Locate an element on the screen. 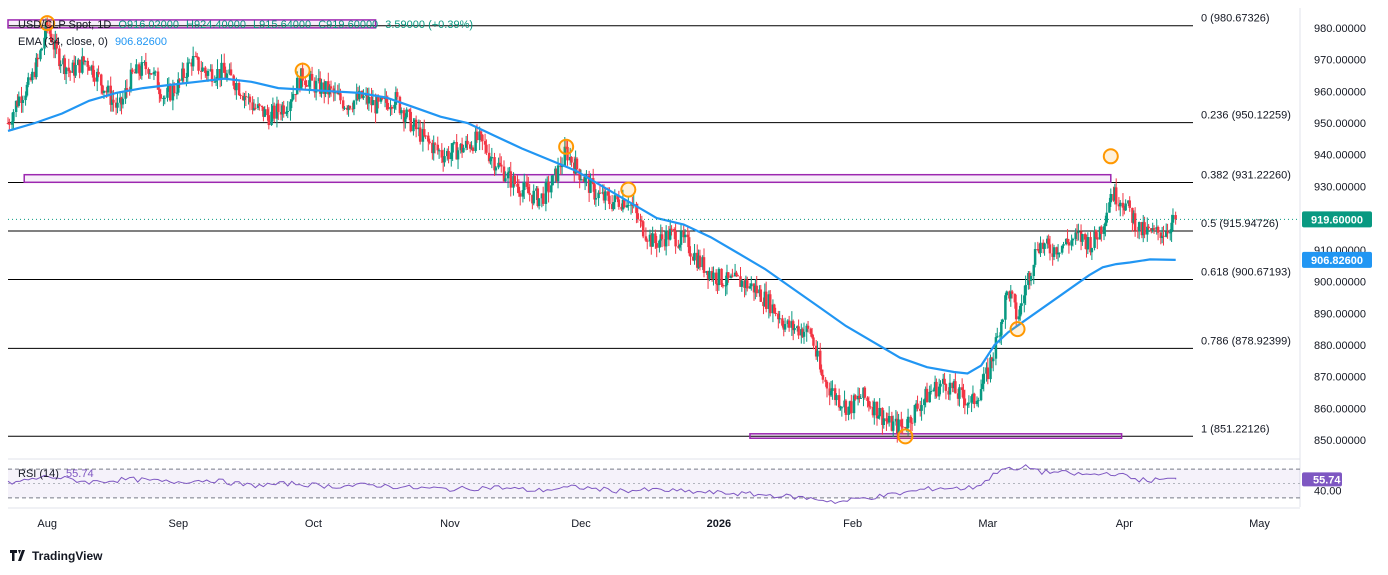 The height and width of the screenshot is (575, 1388). rsi-value-tag is located at coordinates (1322, 479).